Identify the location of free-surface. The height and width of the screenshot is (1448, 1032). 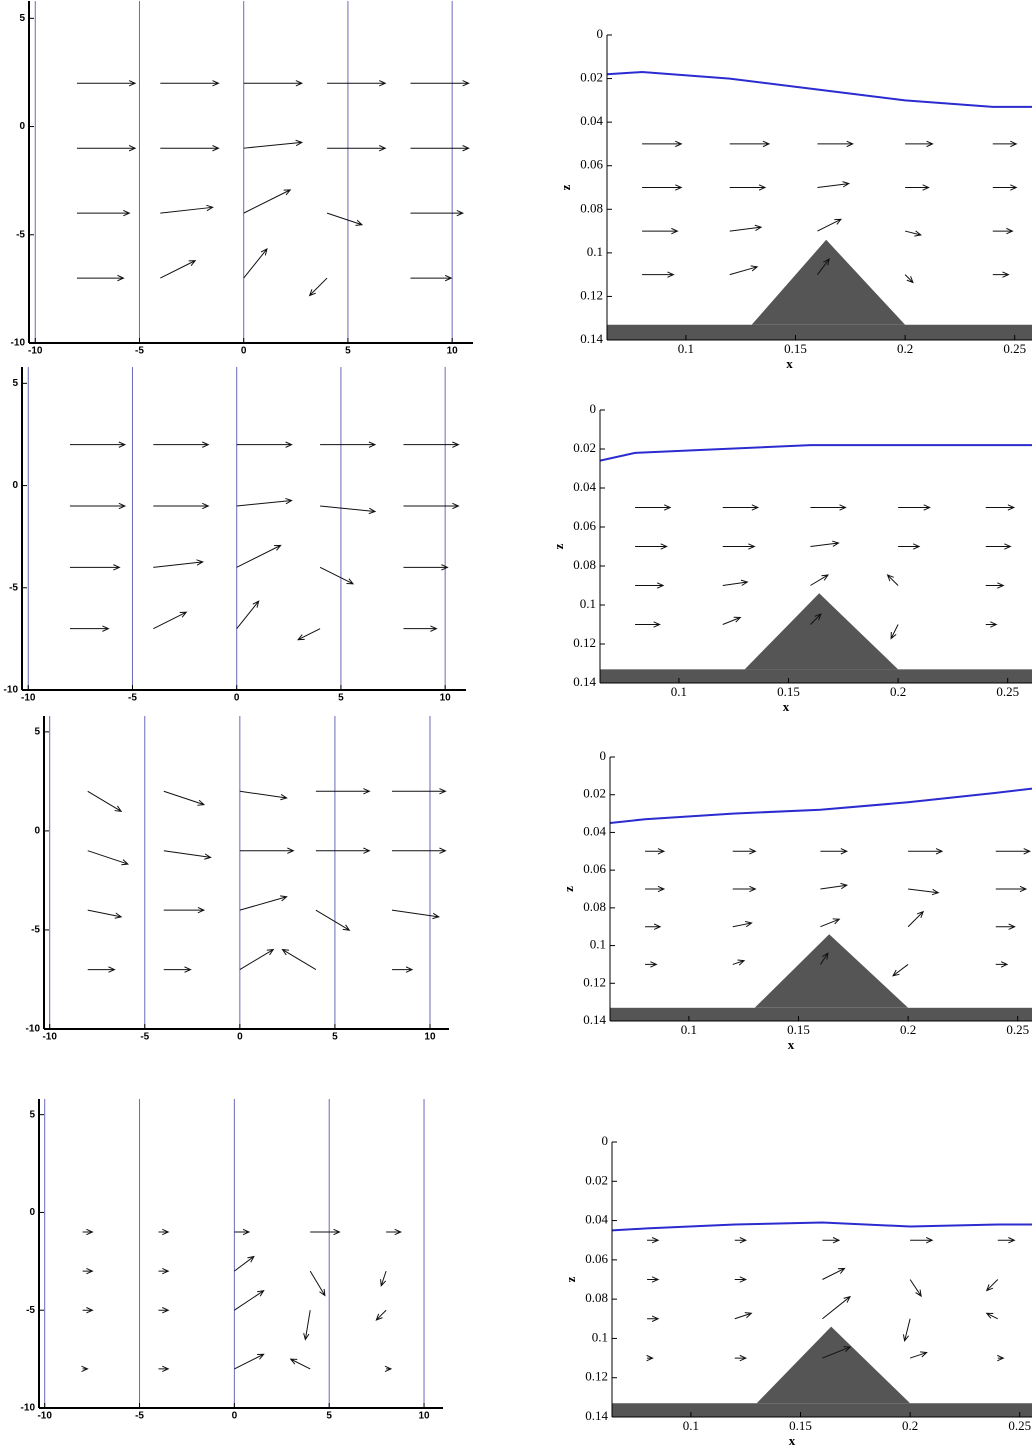
(821, 805).